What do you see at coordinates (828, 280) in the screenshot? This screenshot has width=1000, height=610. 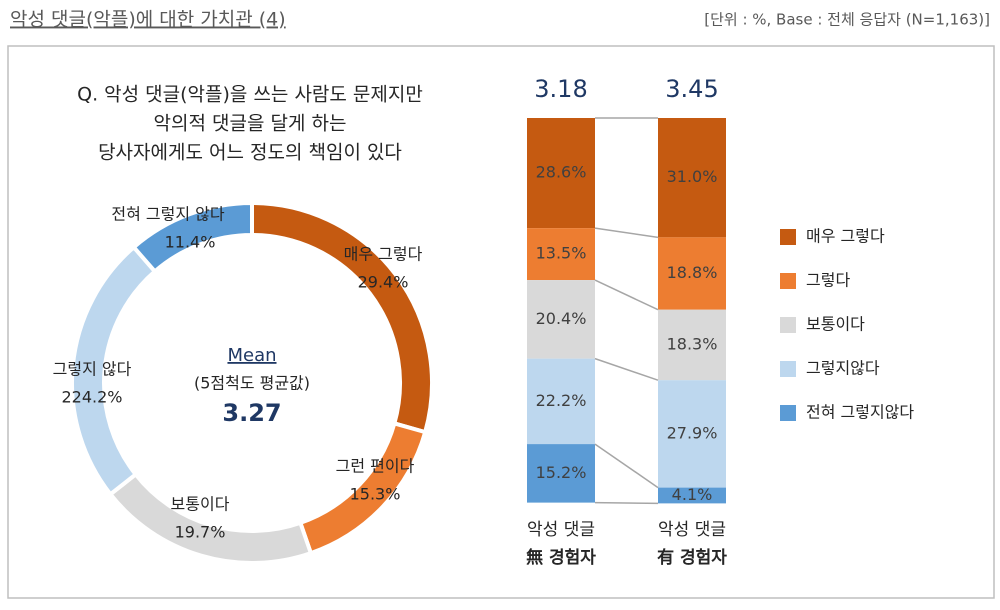 I see `legend-label: 그렇다` at bounding box center [828, 280].